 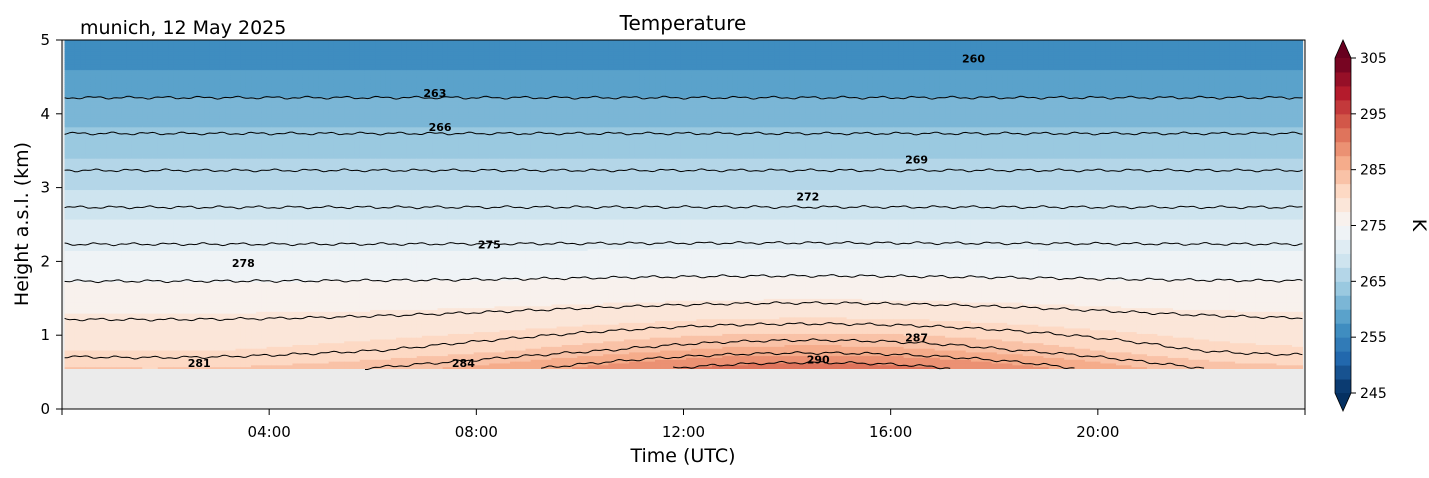 I want to click on location-date-label: munich, 12 May 2025, so click(x=183, y=28).